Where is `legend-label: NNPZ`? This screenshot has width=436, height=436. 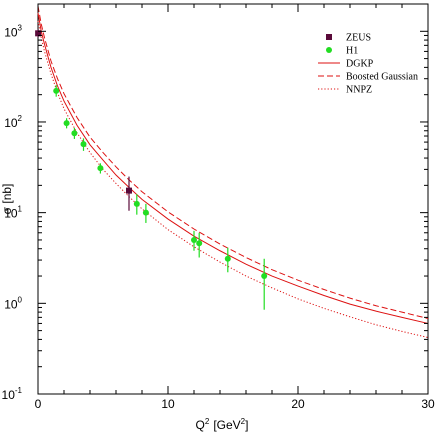 legend-label: NNPZ is located at coordinates (359, 90).